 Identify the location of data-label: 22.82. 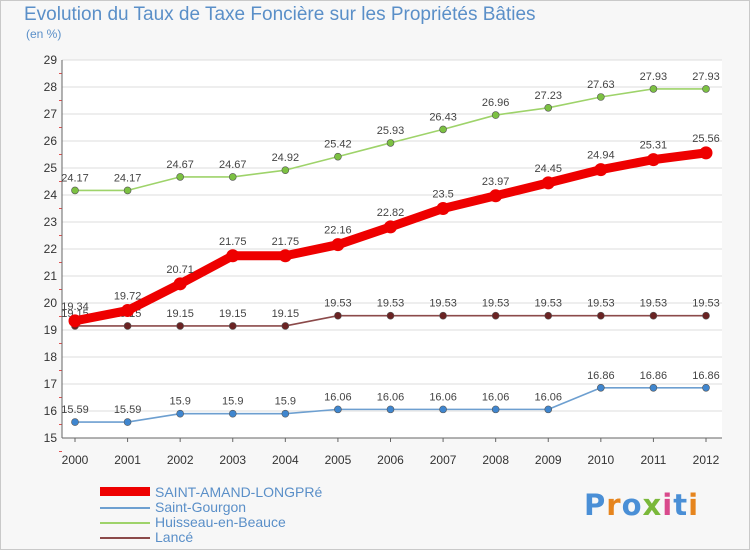
(391, 213).